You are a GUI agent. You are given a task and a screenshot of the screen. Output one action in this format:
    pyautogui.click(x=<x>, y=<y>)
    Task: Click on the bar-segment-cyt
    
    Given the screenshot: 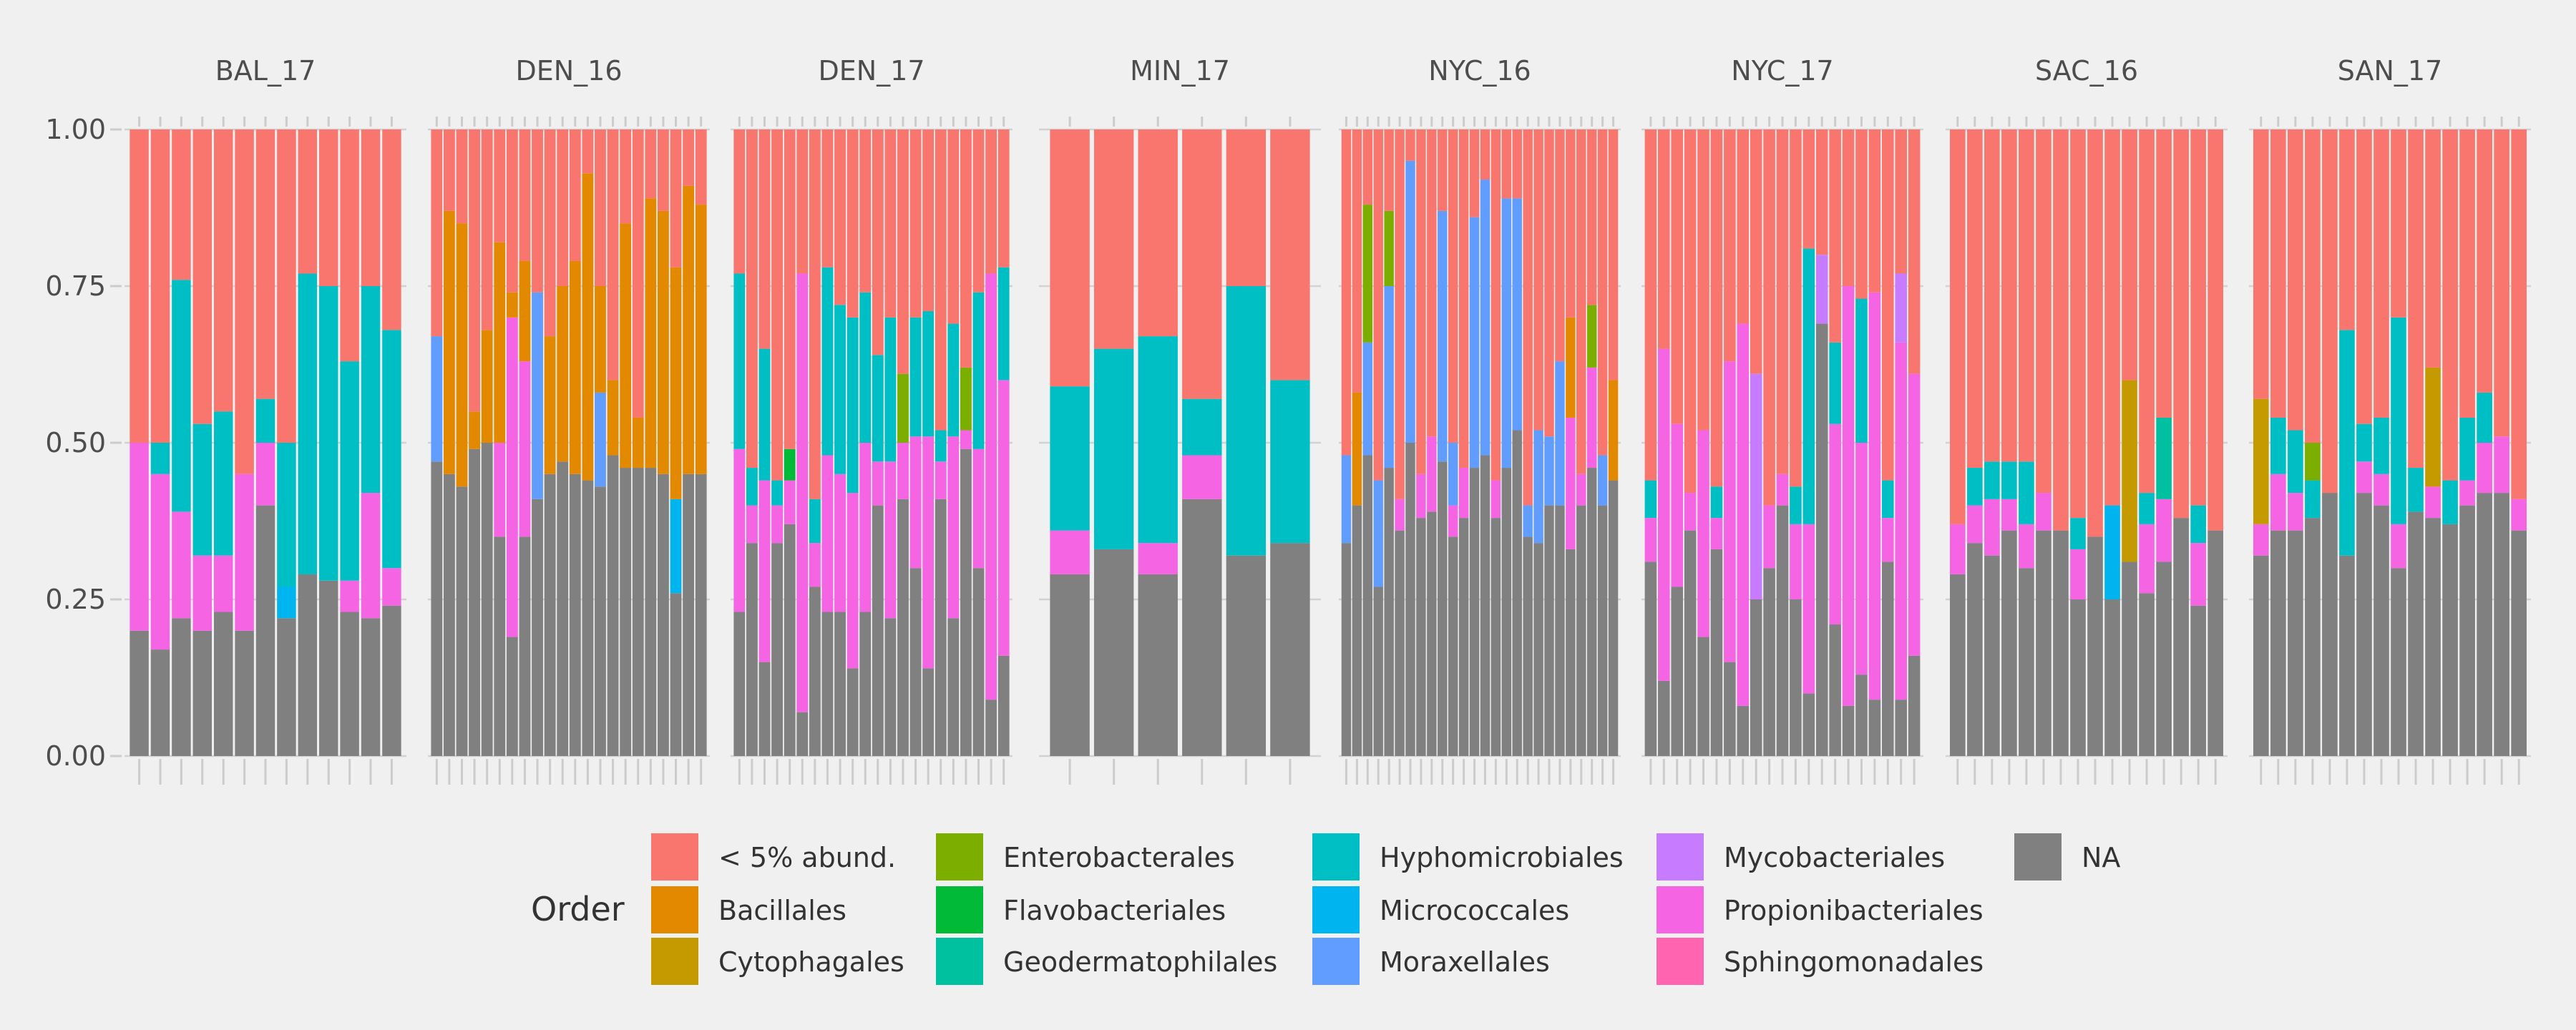 What is the action you would take?
    pyautogui.click(x=2129, y=471)
    